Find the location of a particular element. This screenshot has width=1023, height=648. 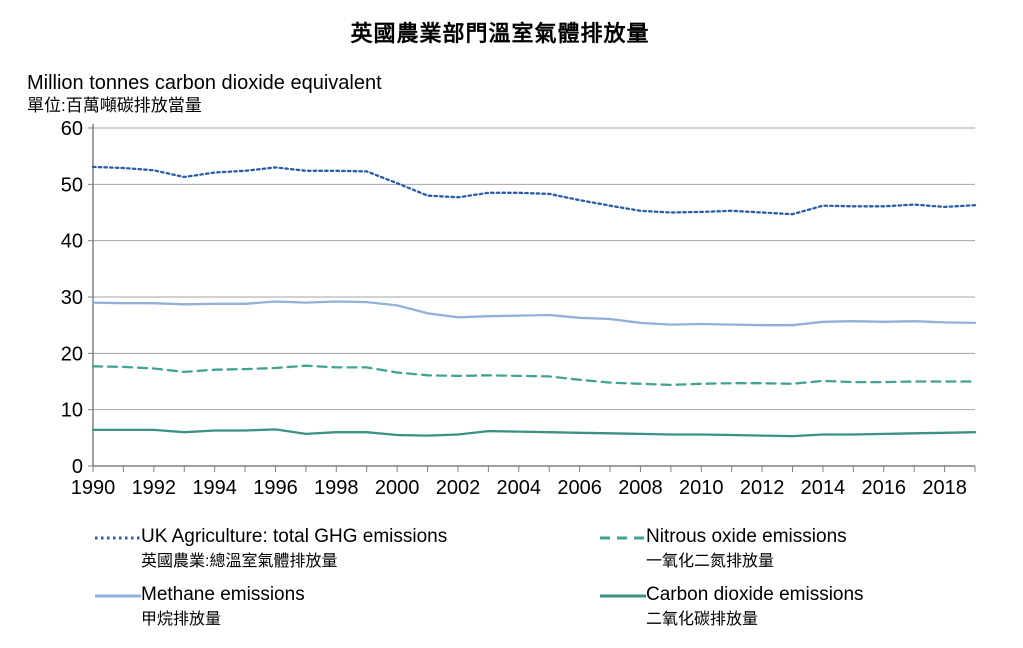

carbon-dioxide-line-marker is located at coordinates (623, 596).